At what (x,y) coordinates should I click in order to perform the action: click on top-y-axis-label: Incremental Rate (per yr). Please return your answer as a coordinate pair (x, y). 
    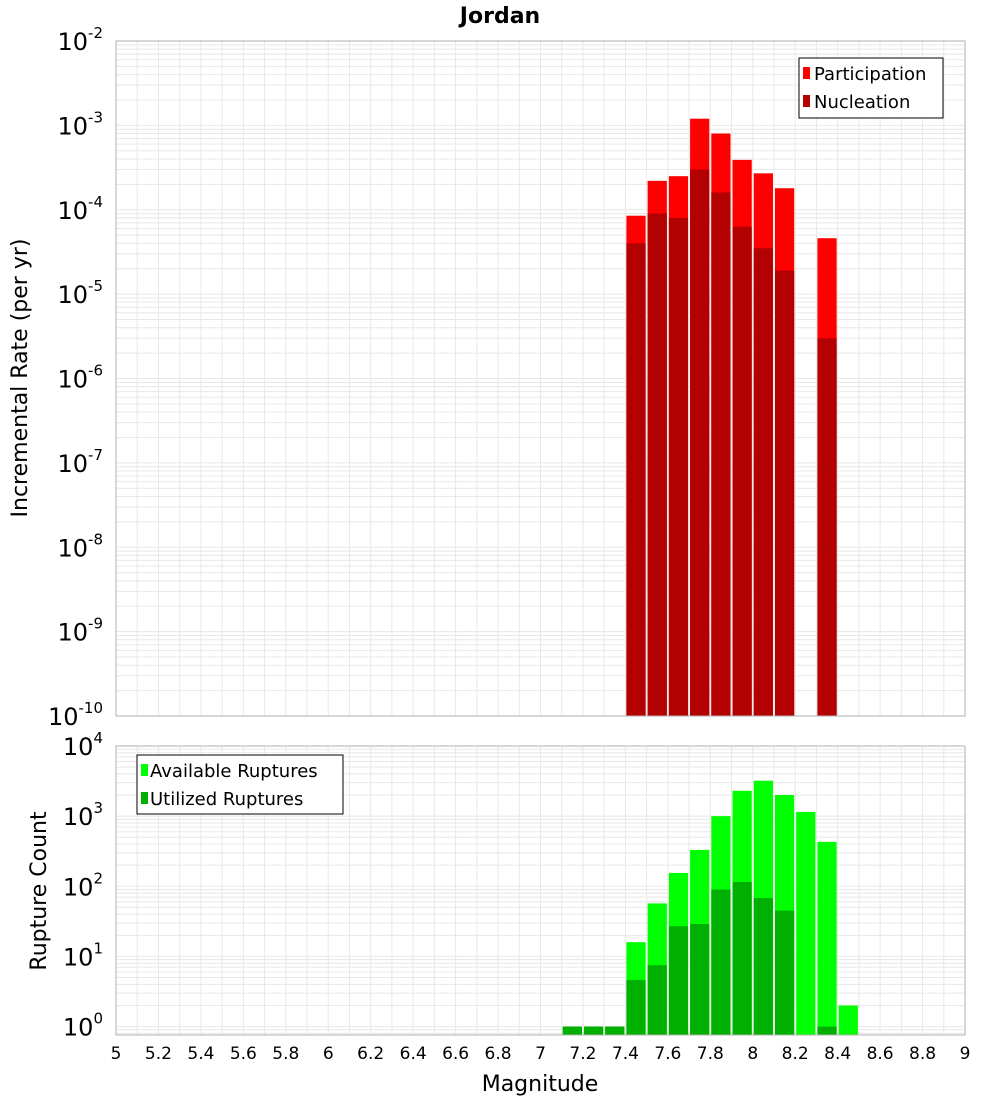
    Looking at the image, I should click on (20, 378).